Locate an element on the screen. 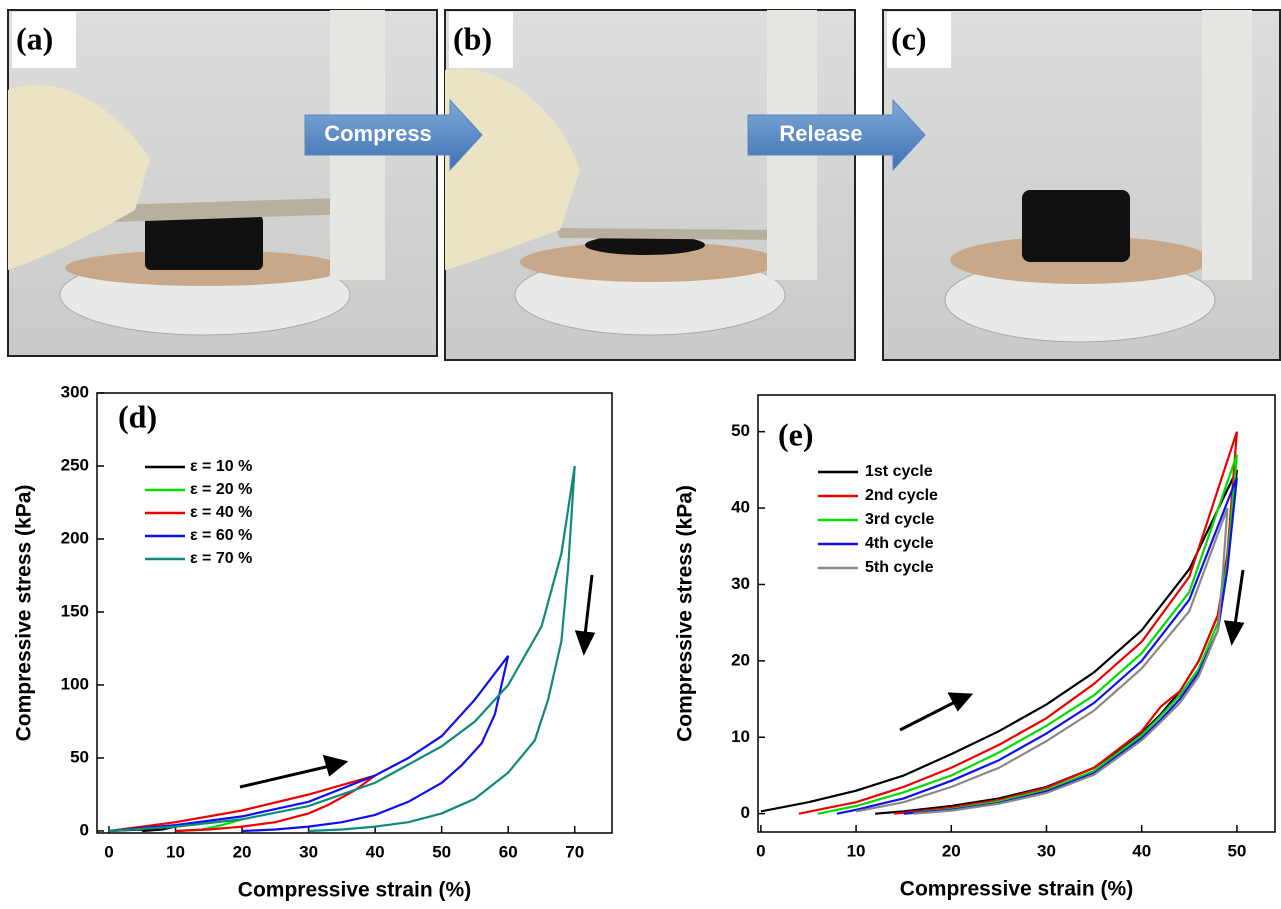 The height and width of the screenshot is (909, 1281). legend-label: 3rd cycle is located at coordinates (899, 519).